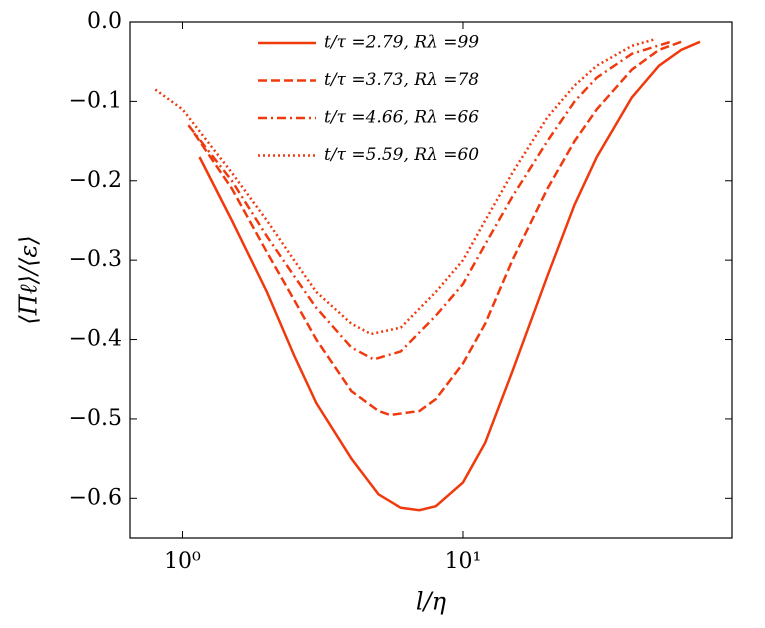 The image size is (765, 628). Describe the element at coordinates (401, 118) in the screenshot. I see `legend-label: t/τ =4.66, Rλ =66` at that location.